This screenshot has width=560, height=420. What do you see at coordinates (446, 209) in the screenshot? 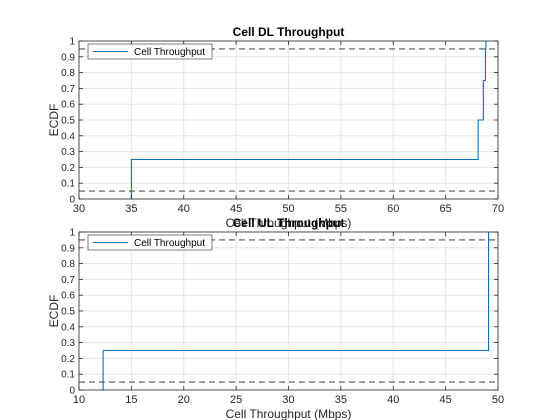
I see `x-tick-label: 65` at bounding box center [446, 209].